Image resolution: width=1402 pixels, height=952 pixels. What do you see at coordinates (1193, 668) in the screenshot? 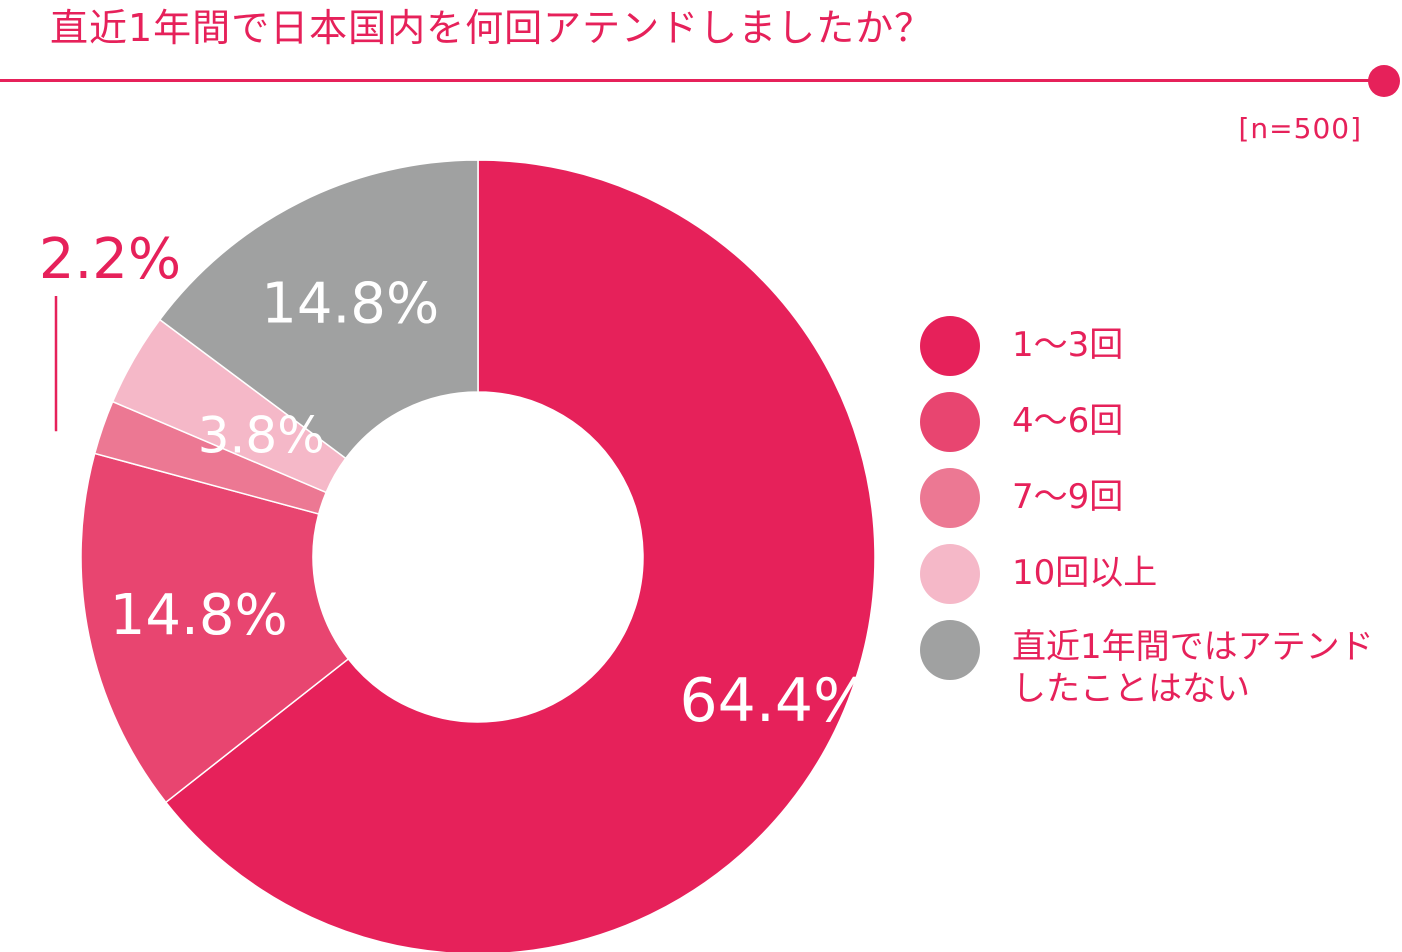
I see `legend-label-5: 直近1年間ではアテンドしたことはない` at bounding box center [1193, 668].